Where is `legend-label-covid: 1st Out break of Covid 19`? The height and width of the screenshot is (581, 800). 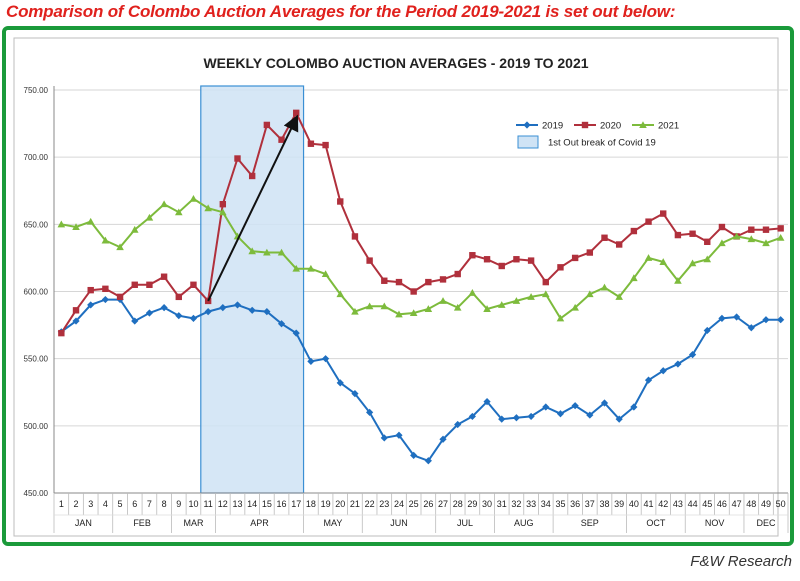
legend-label-covid: 1st Out break of Covid 19 is located at coordinates (602, 143).